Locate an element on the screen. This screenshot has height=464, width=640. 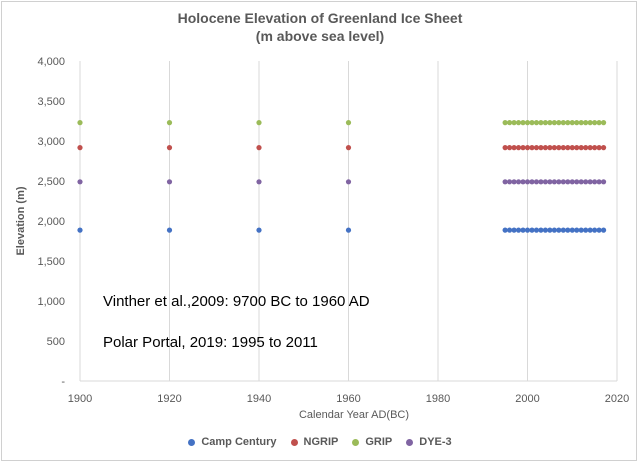
legend: Camp Century NGRIP GRIP DYE-3 is located at coordinates (320, 442).